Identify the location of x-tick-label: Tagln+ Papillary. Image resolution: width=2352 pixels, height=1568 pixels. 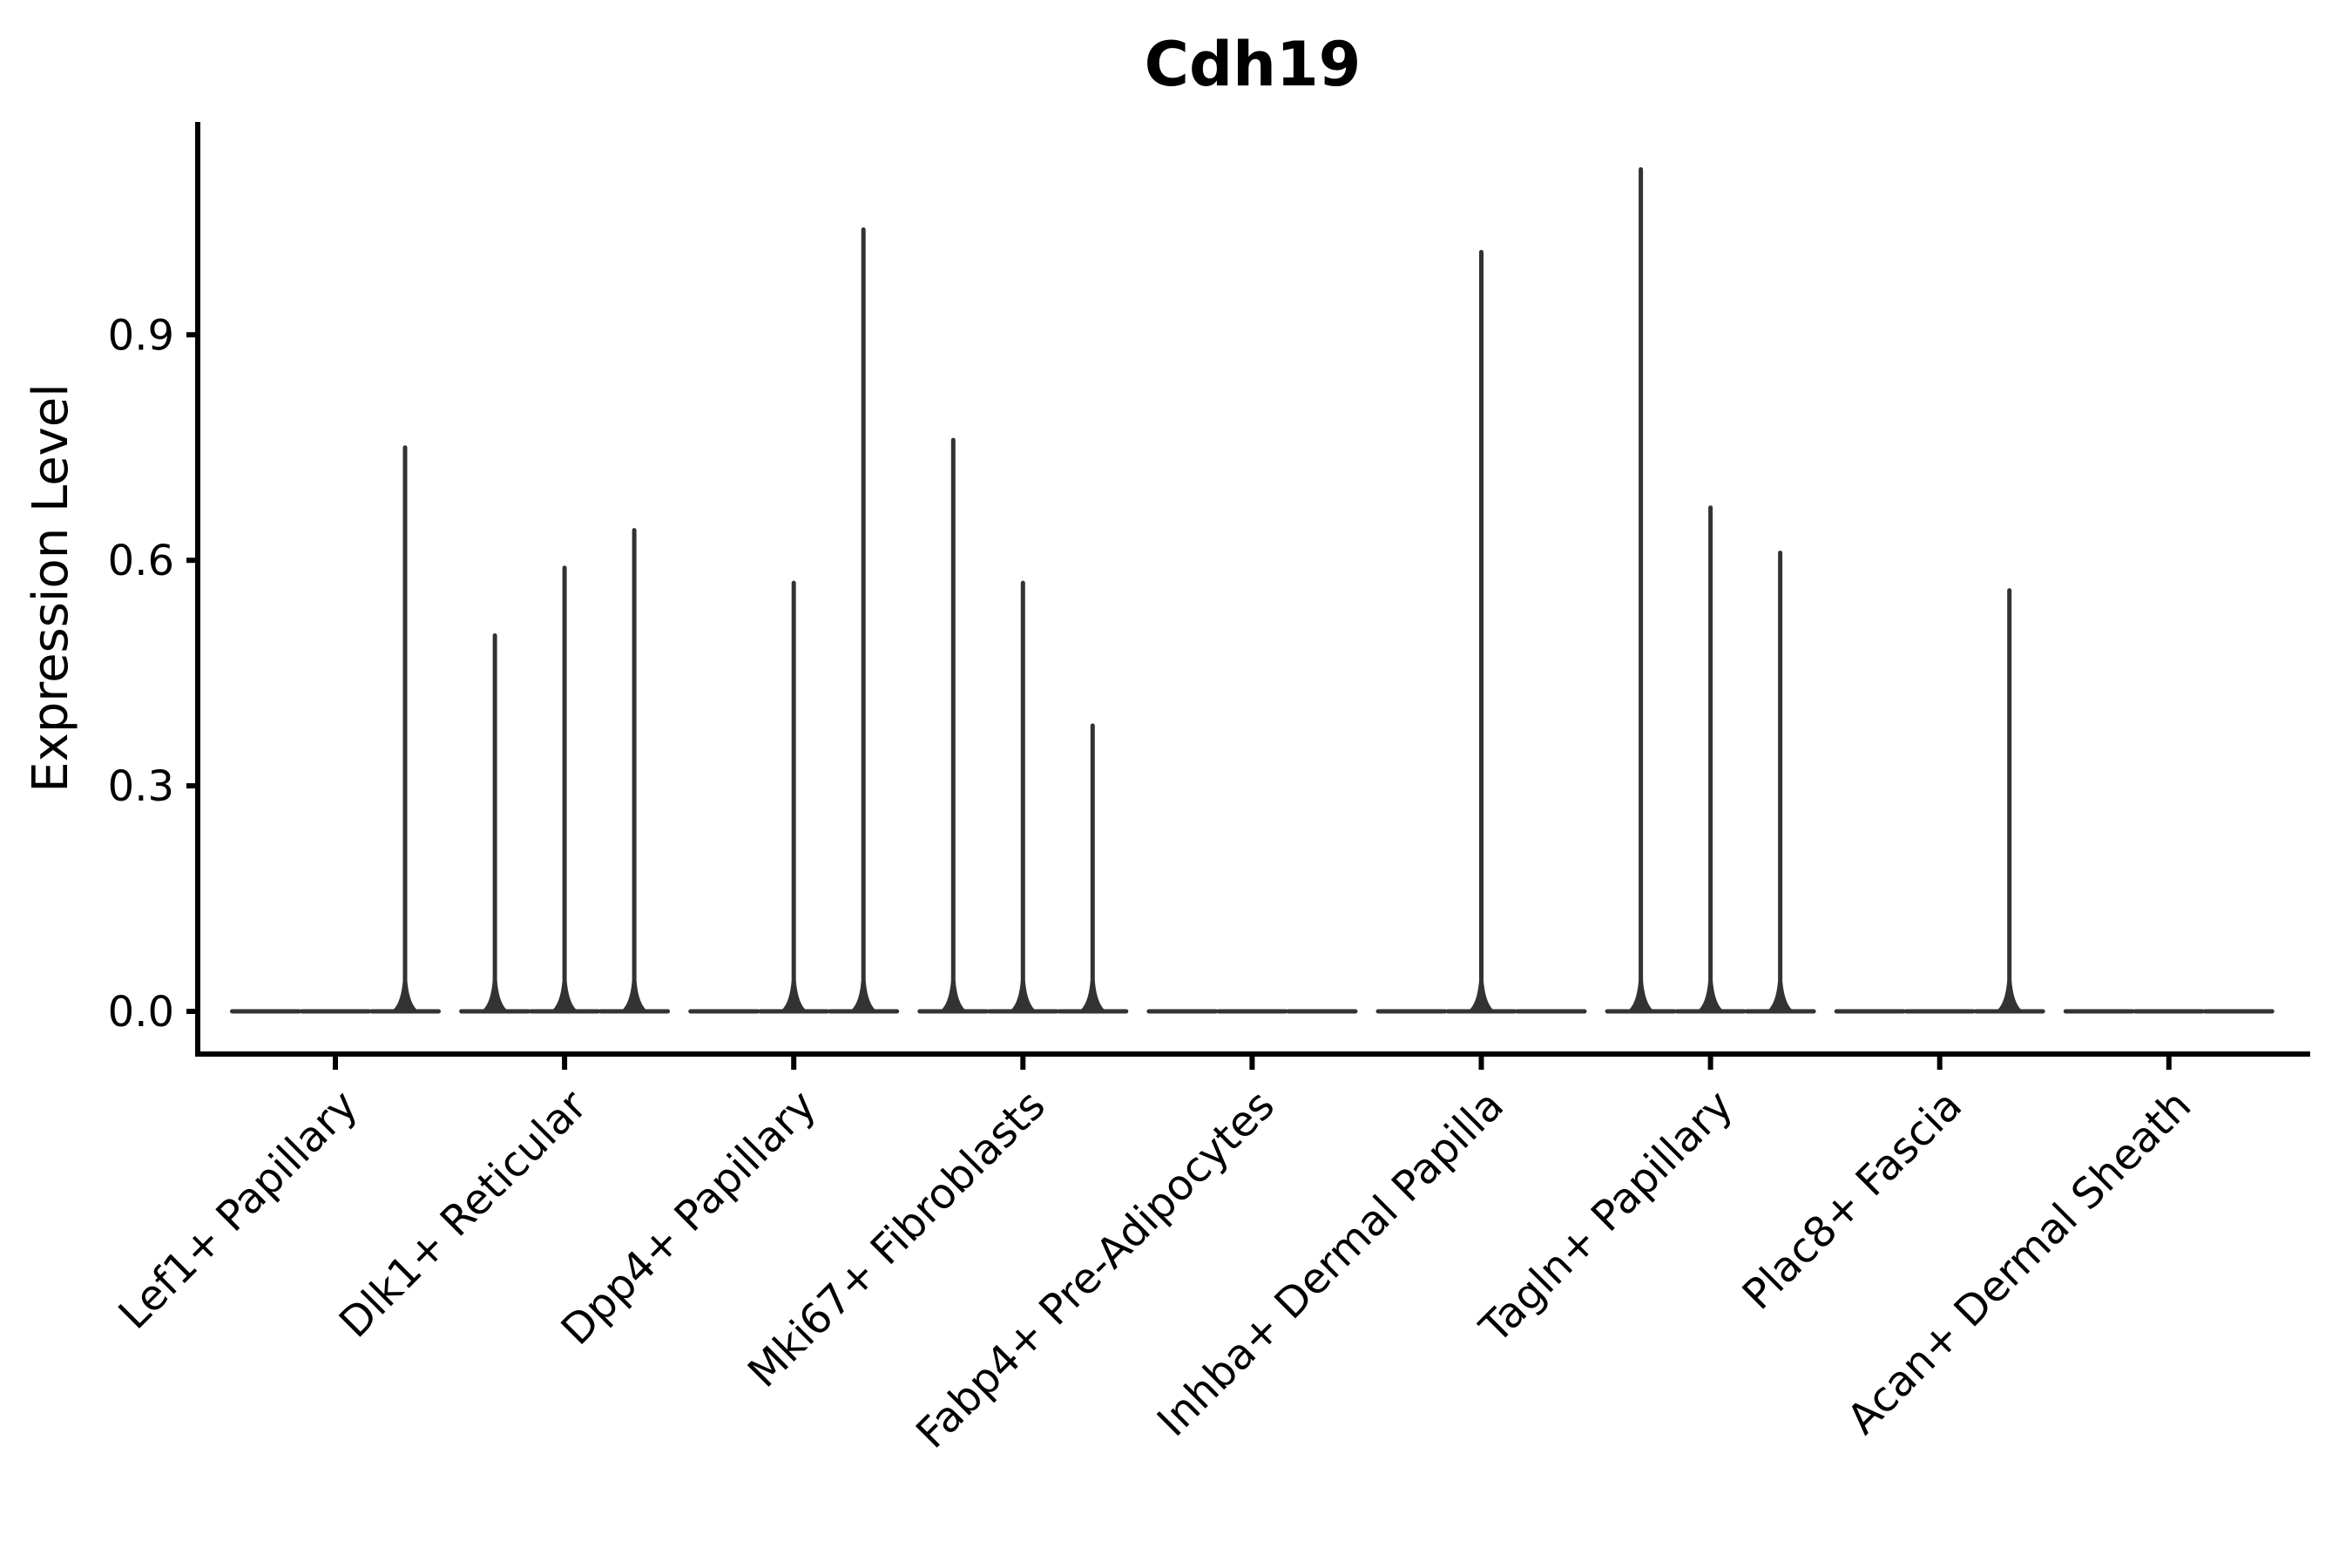
(1606, 1217).